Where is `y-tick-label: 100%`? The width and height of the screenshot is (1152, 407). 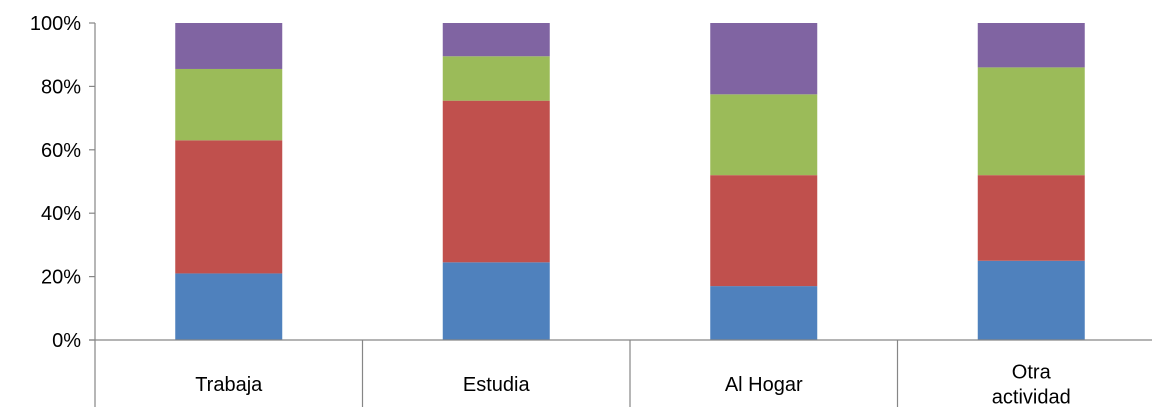
y-tick-label: 100% is located at coordinates (55, 24).